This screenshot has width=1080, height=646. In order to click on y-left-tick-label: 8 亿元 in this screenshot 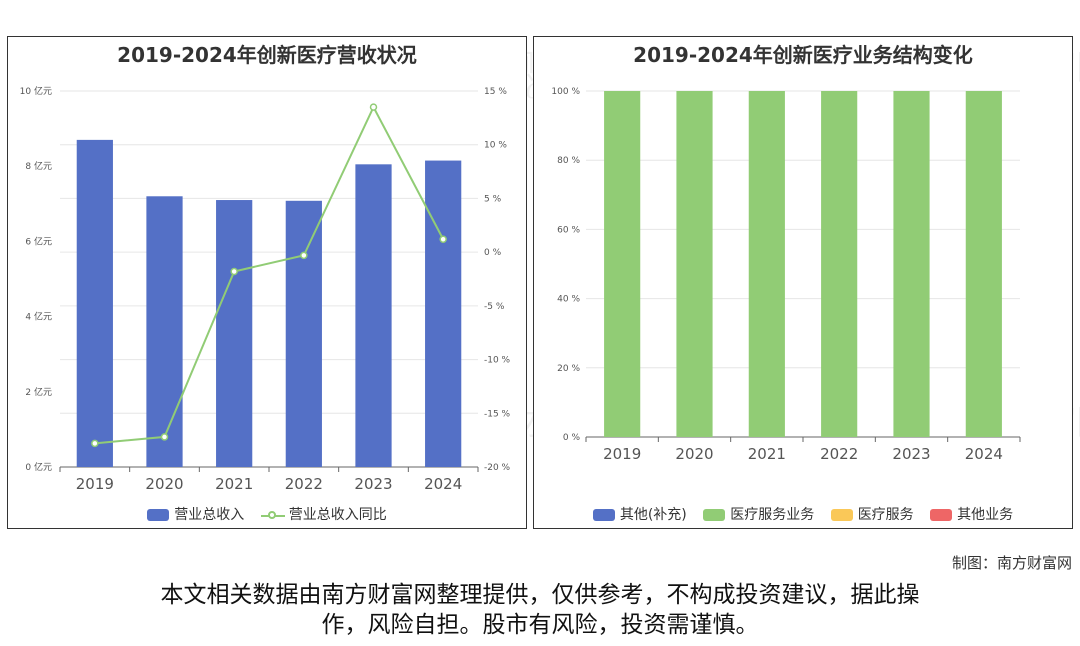, I will do `click(38, 166)`.